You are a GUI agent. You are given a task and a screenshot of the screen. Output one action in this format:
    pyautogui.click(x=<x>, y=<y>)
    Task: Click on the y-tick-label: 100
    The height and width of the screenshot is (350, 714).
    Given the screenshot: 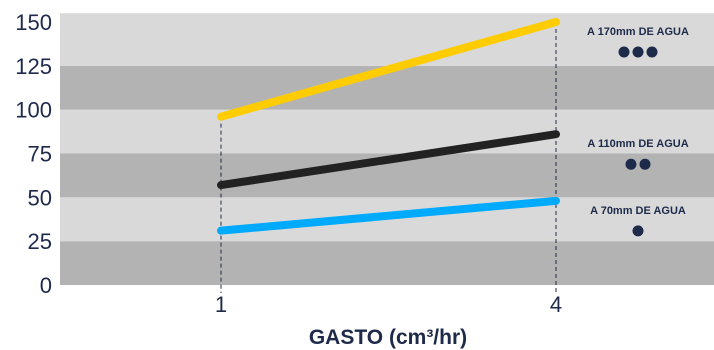 What is the action you would take?
    pyautogui.click(x=33, y=110)
    